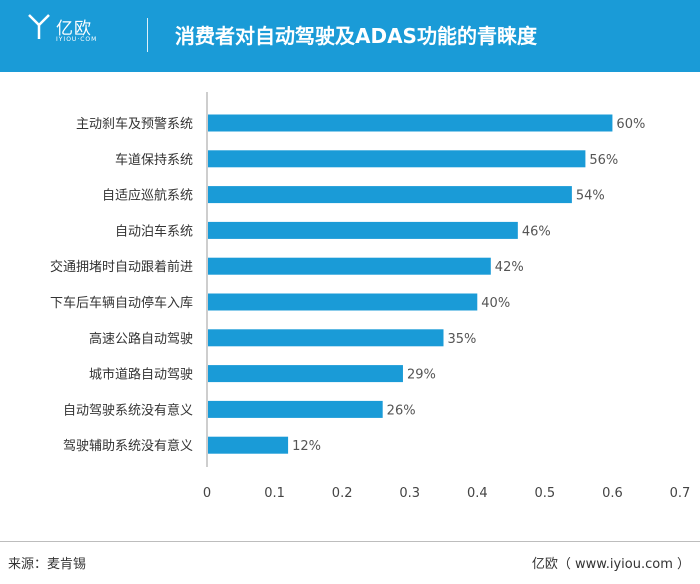 The image size is (700, 584). Describe the element at coordinates (306, 446) in the screenshot. I see `data-label: 12%` at that location.